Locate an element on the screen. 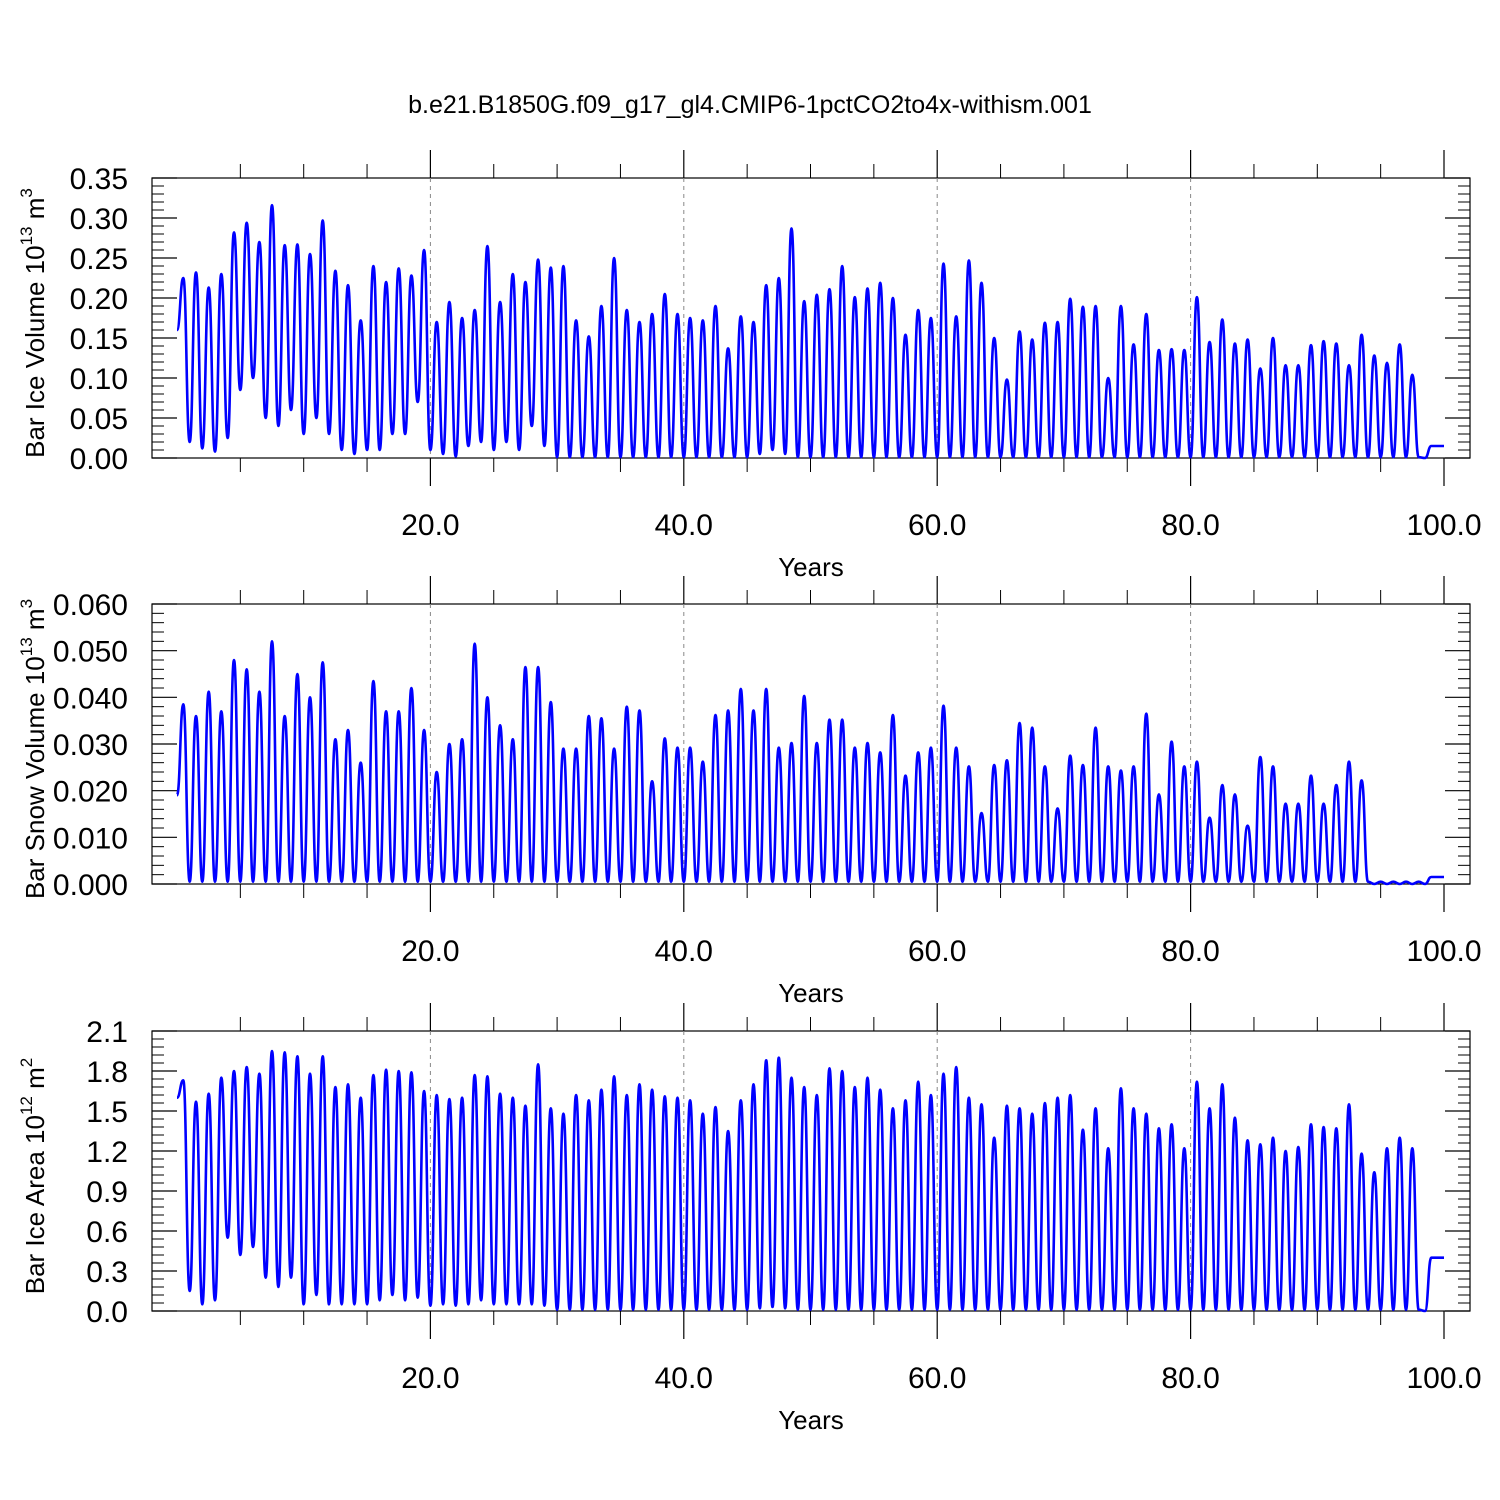  y-tick-label: 0.000 is located at coordinates (90, 885).